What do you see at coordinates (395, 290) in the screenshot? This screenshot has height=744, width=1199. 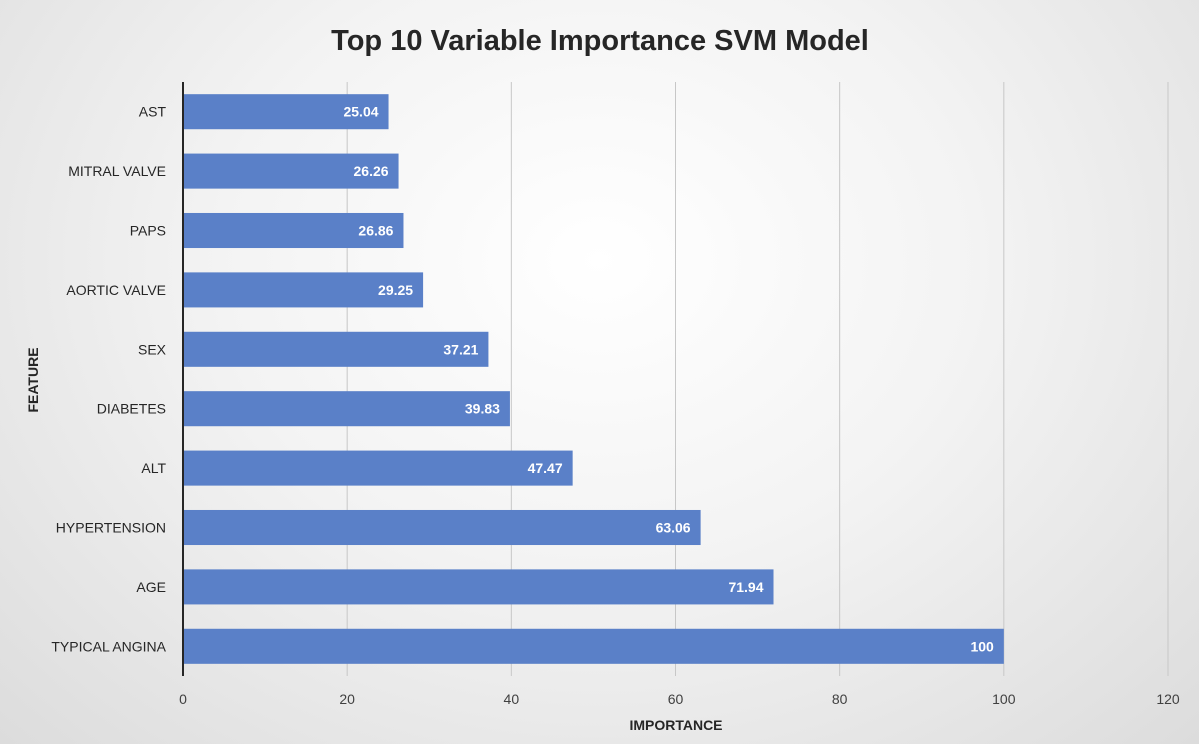 I see `bar-value-label: 29.25` at bounding box center [395, 290].